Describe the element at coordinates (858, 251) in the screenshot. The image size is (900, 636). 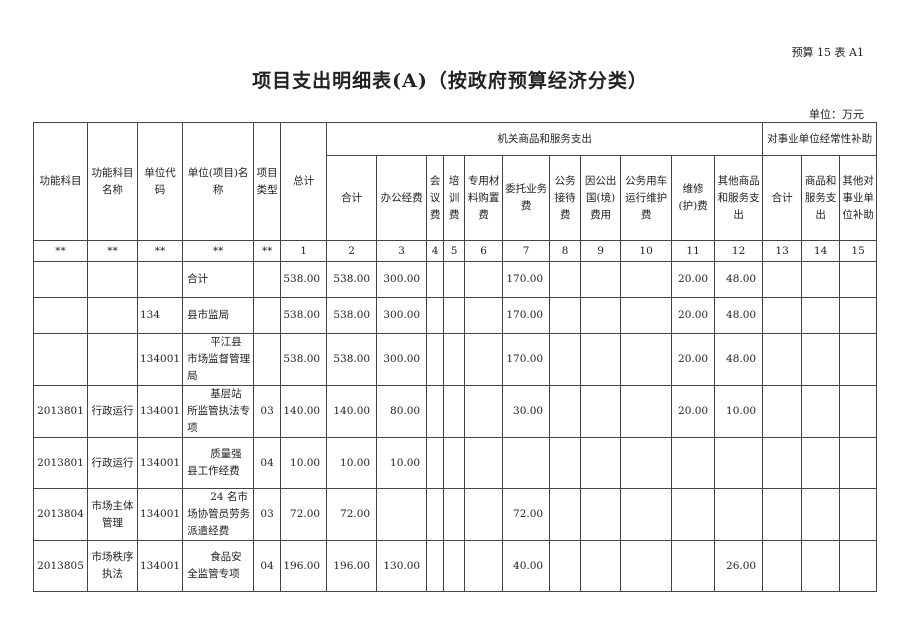
I see `index-cell: 15` at that location.